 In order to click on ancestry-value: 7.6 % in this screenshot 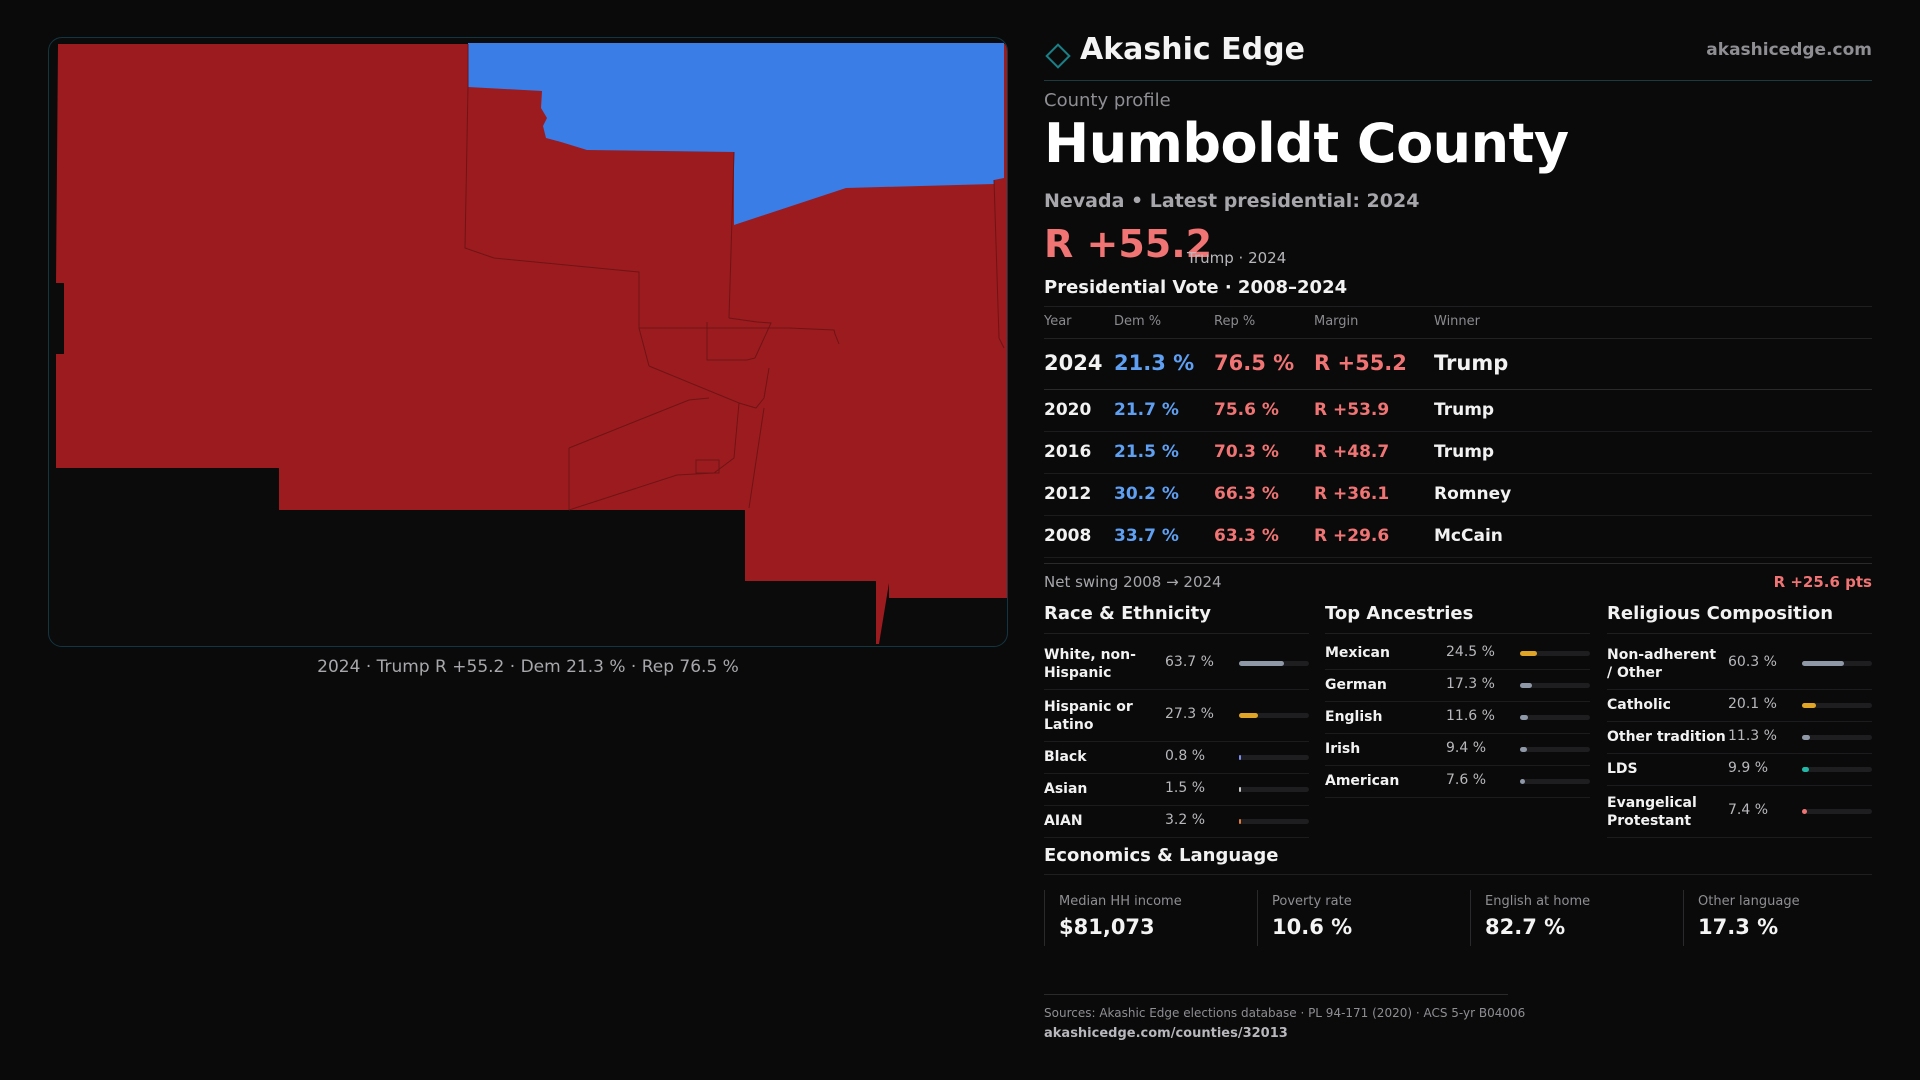, I will do `click(1466, 780)`.